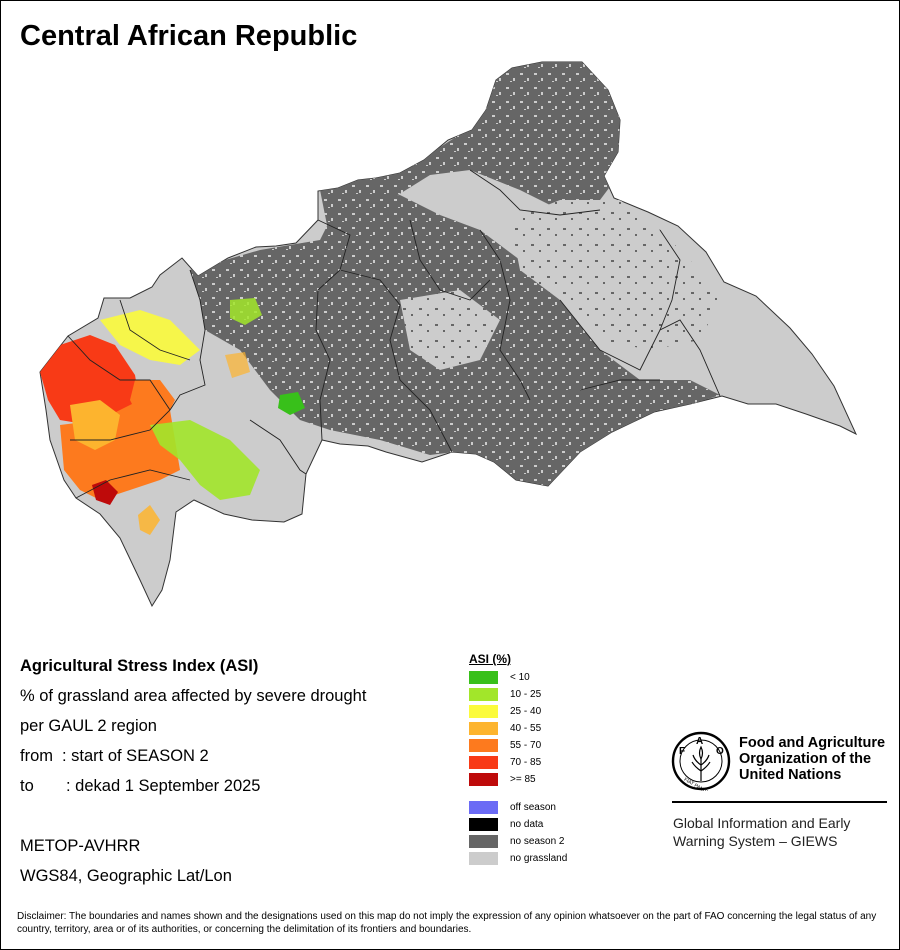 This screenshot has height=950, width=900. Describe the element at coordinates (699, 741) in the screenshot. I see `svg-text: A` at that location.